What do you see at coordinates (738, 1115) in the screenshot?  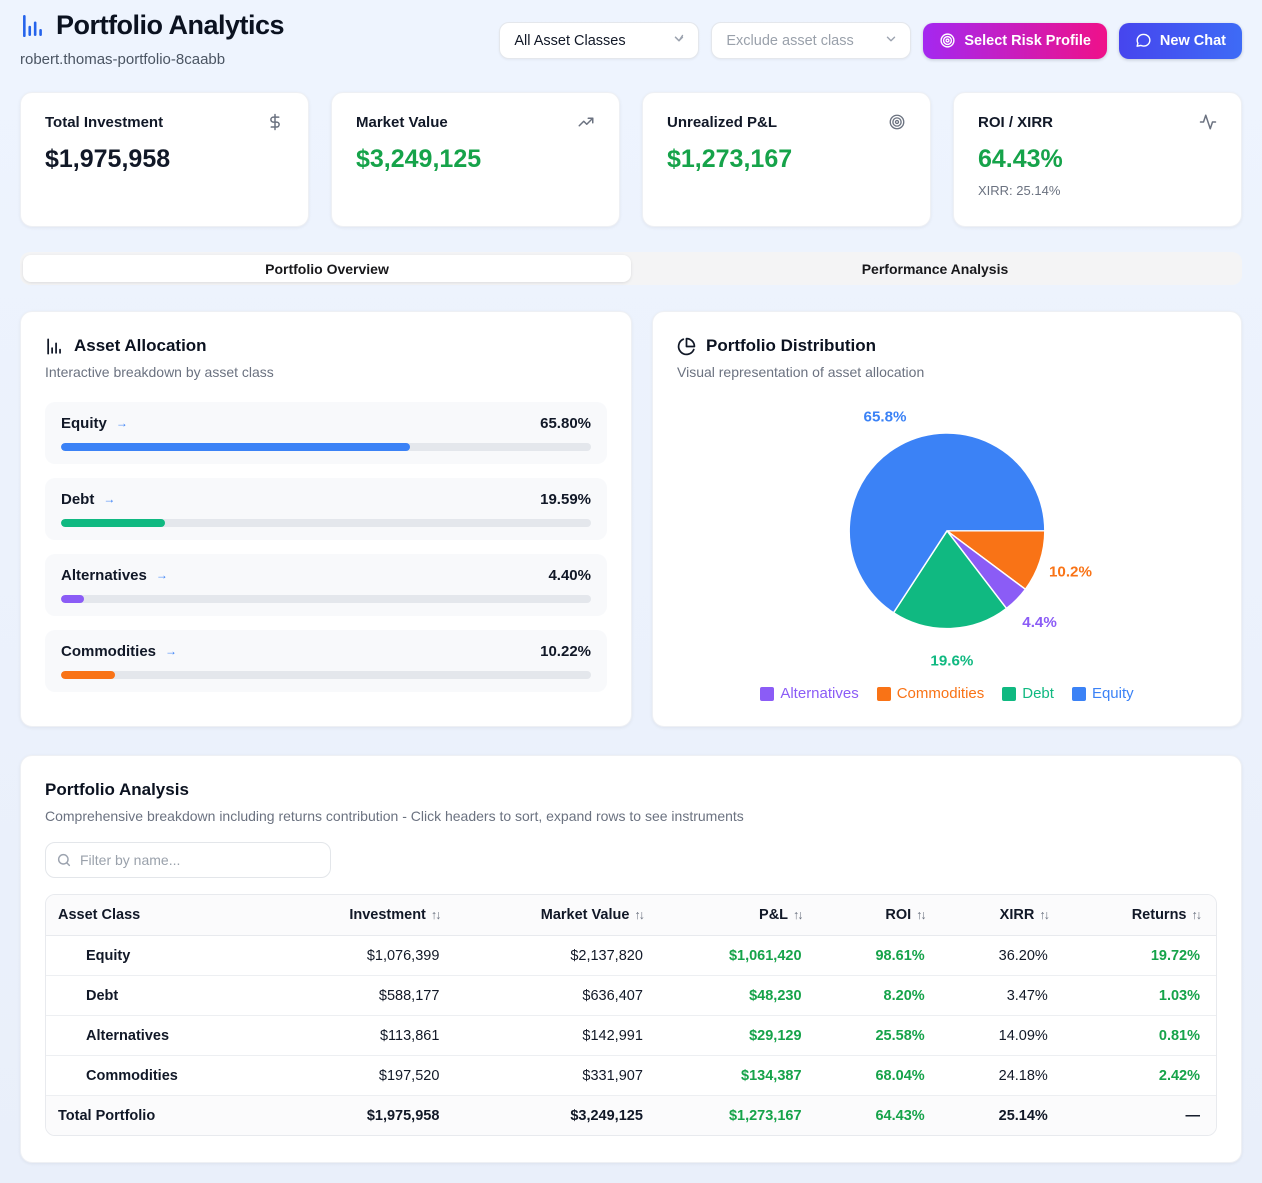 I see `cell-pnl: $1,273,167` at bounding box center [738, 1115].